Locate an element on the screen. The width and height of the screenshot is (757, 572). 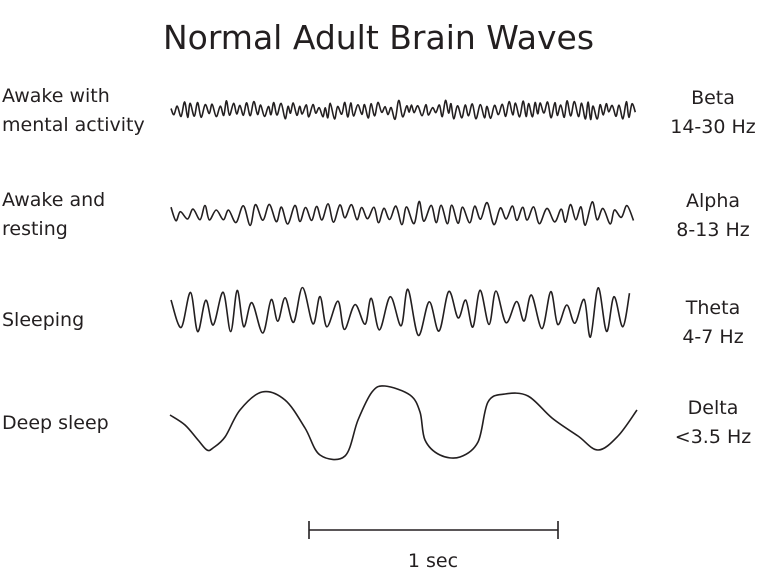
state-label-line: Deep sleep is located at coordinates (55, 423).